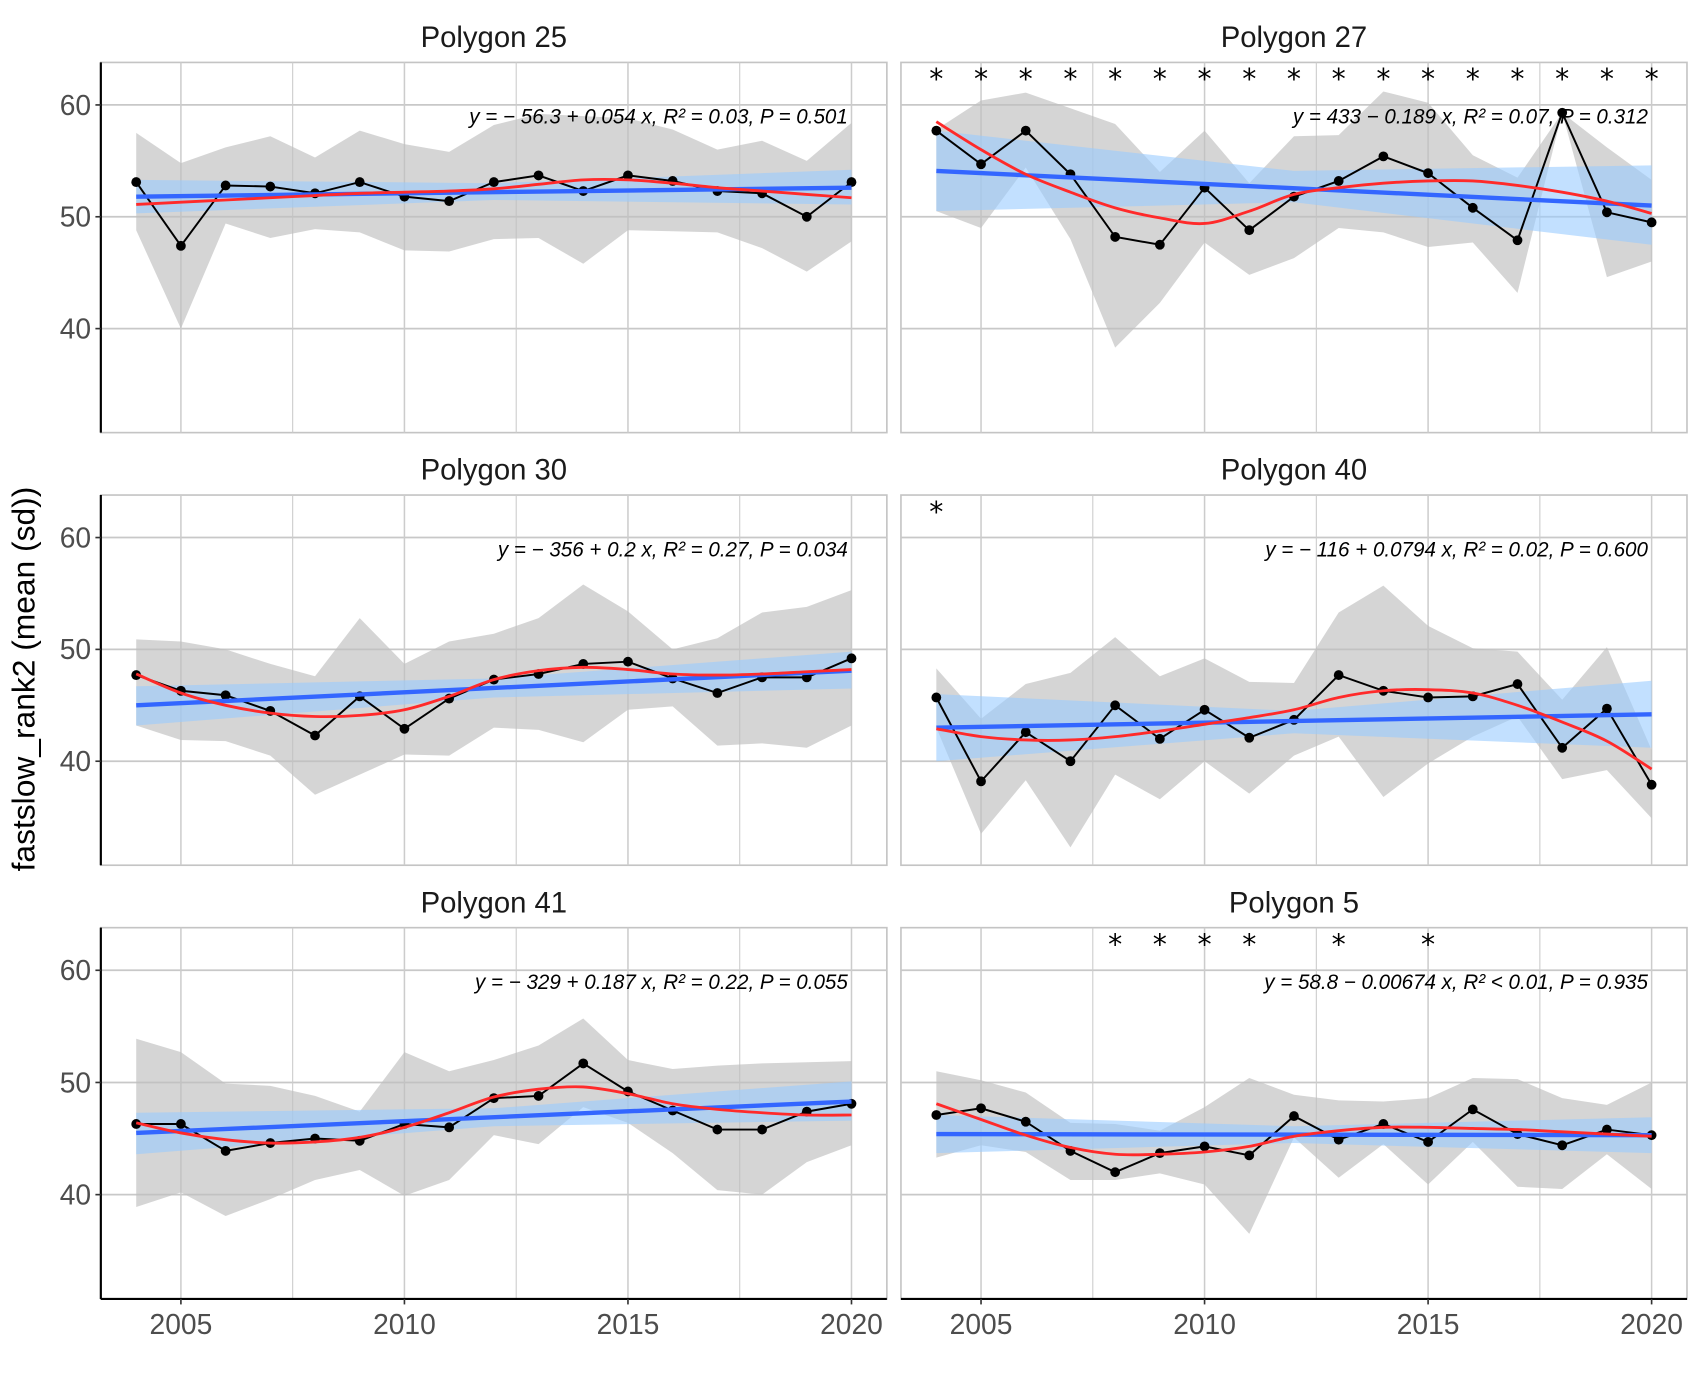 This screenshot has width=1700, height=1380. Describe the element at coordinates (494, 37) in the screenshot. I see `panel-title: Polygon 25` at that location.